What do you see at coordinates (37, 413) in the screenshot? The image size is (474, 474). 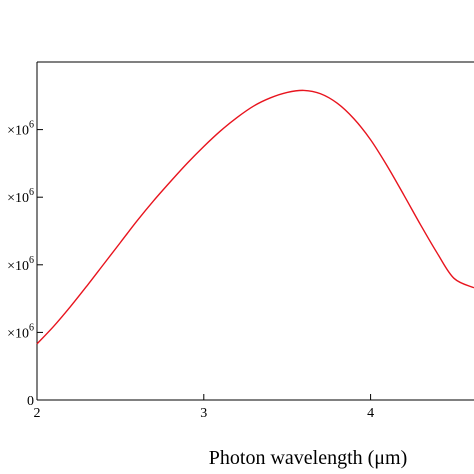 I see `x-tick-label: 2` at bounding box center [37, 413].